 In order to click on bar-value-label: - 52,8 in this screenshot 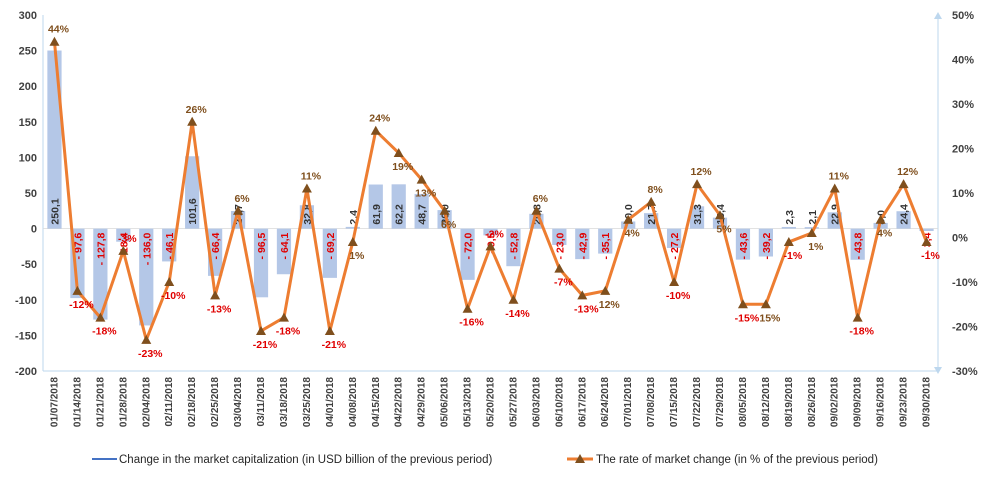, I will do `click(514, 245)`.